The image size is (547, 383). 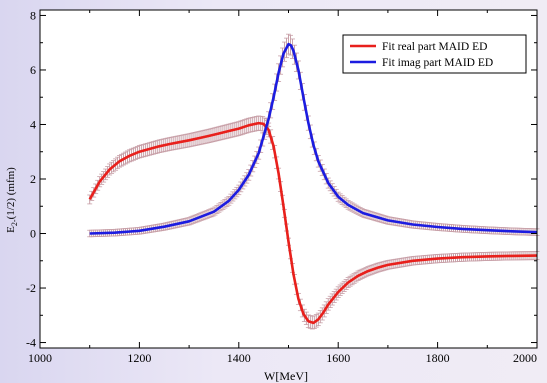 What do you see at coordinates (33, 124) in the screenshot?
I see `y-tick-label: 4` at bounding box center [33, 124].